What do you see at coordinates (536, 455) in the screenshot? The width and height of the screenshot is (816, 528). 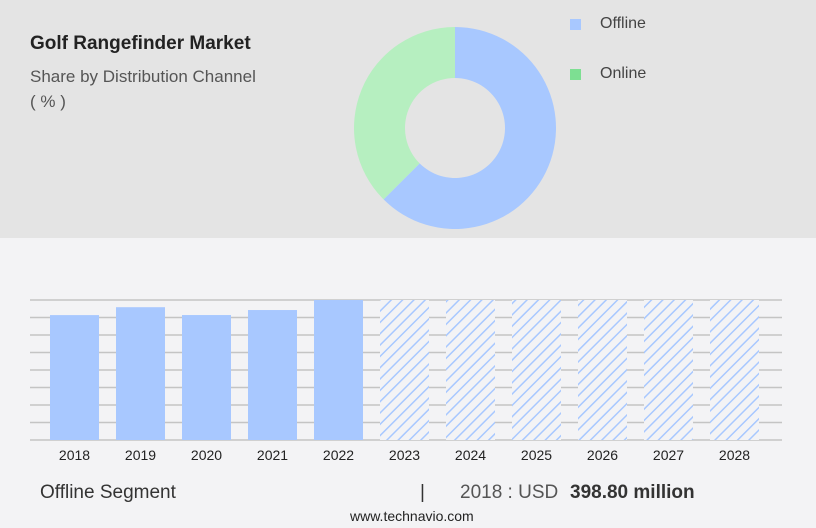 I see `x-tick-label: 2025` at bounding box center [536, 455].